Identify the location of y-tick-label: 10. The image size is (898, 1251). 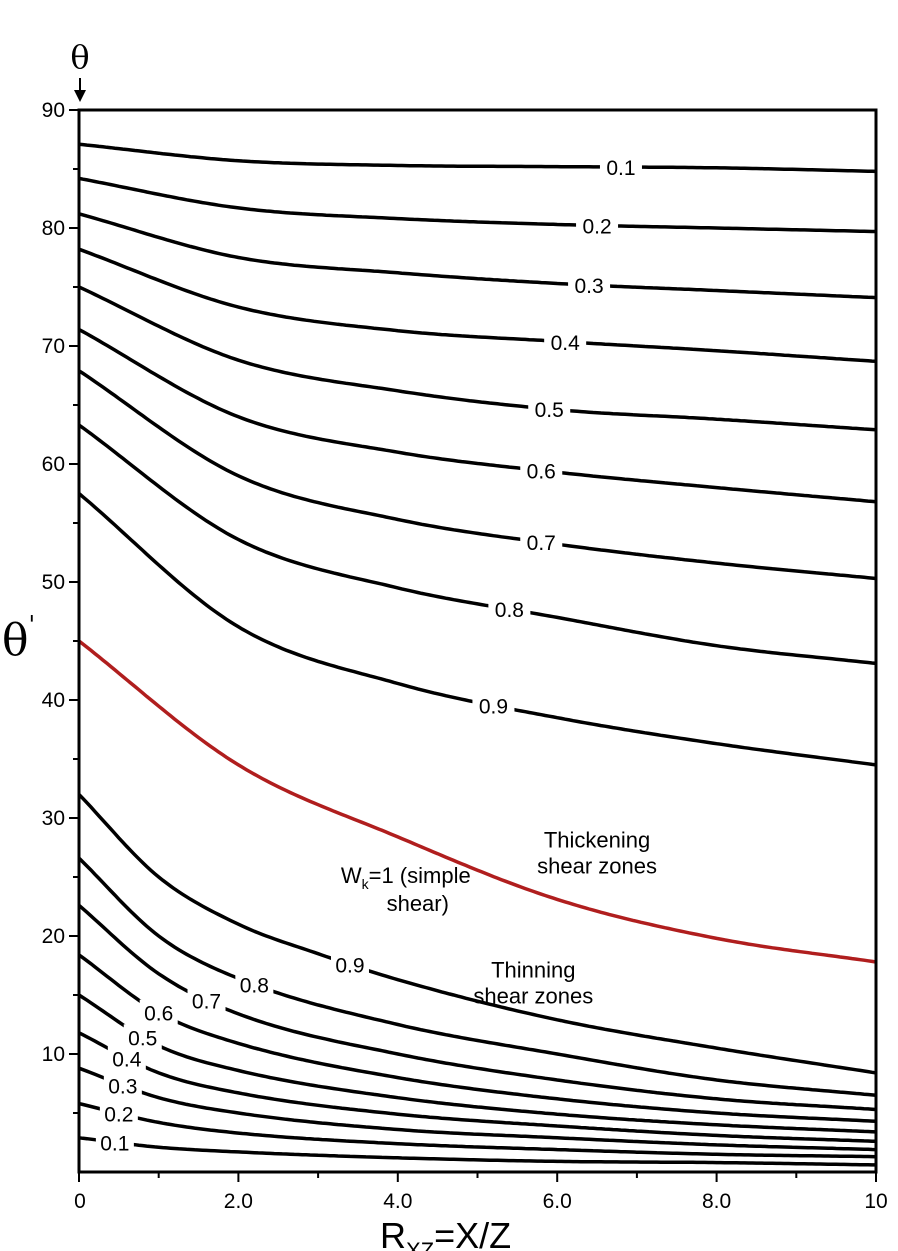
(53, 1054).